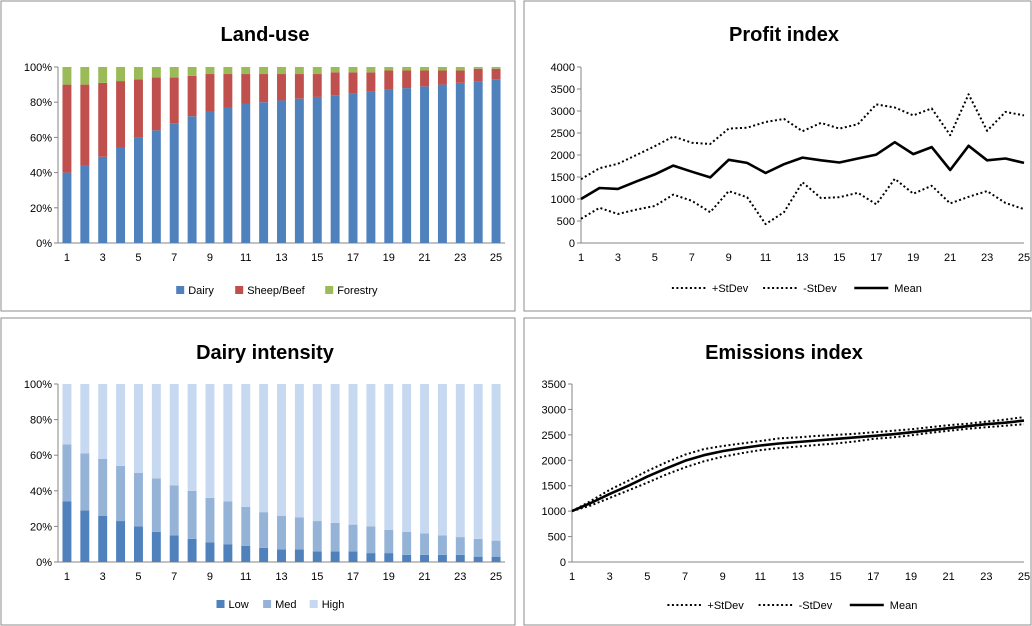 This screenshot has height=626, width=1032. I want to click on emissions-x-tick-label: 1, so click(572, 577).